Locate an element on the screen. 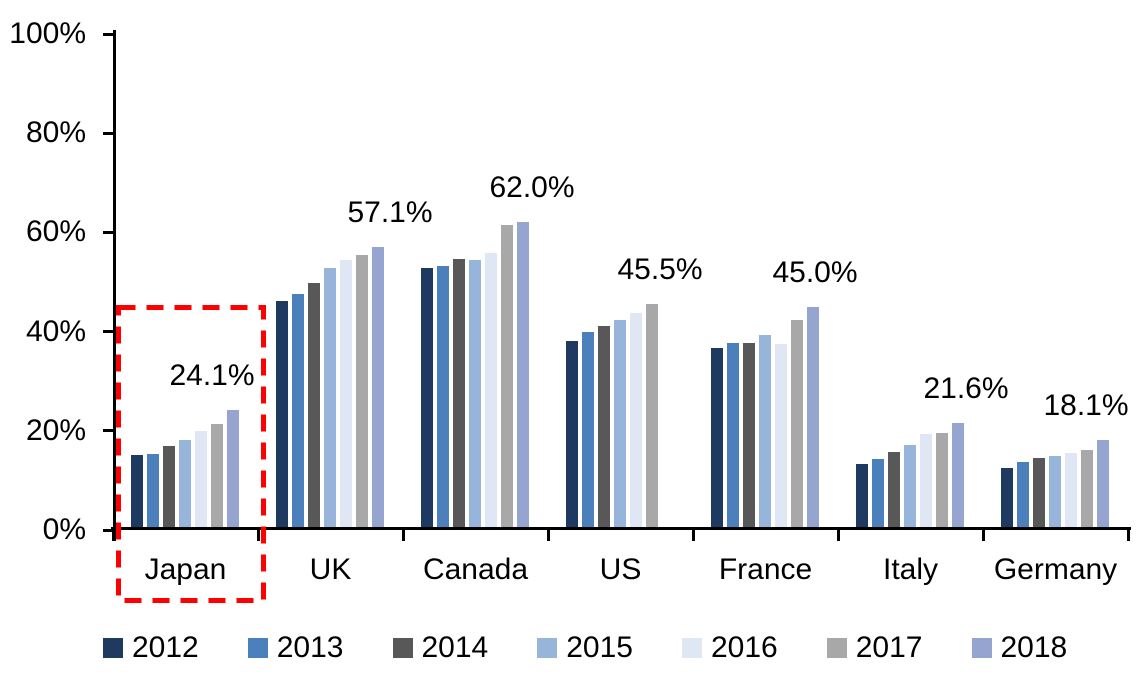  category-label-germany: Germany is located at coordinates (1055, 569).